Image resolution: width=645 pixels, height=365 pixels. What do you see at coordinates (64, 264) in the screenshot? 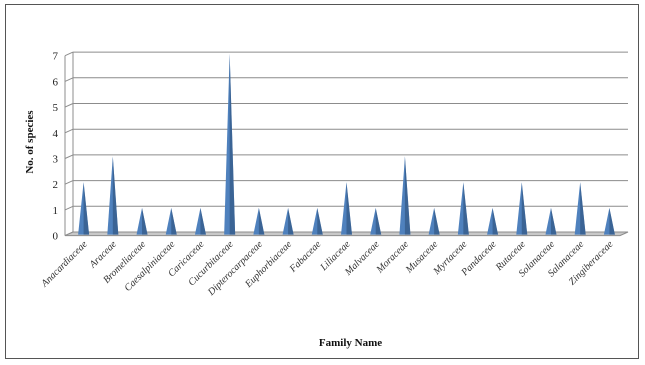
I see `x-tick-label: Anacardiaceae` at bounding box center [64, 264].